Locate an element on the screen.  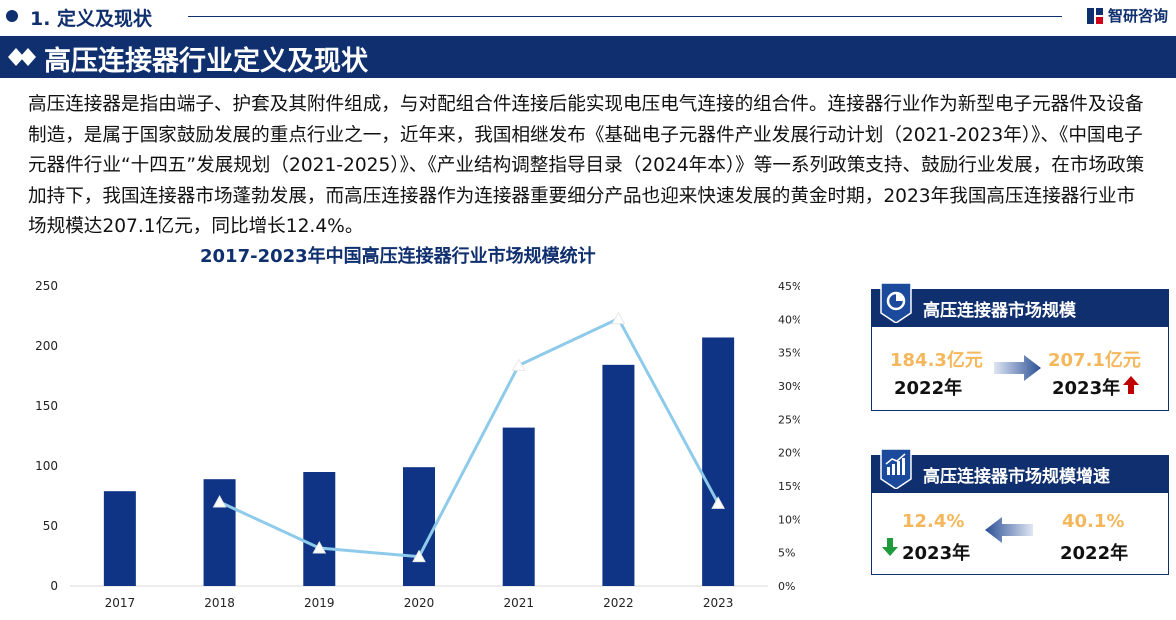
x-tick-label: 2023 is located at coordinates (718, 603).